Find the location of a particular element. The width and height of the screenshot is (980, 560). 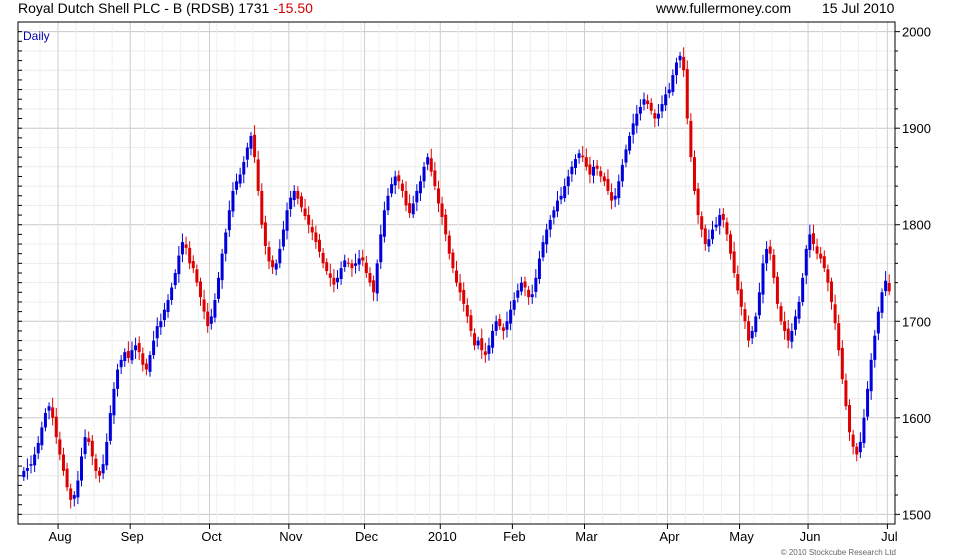

y-tick-label: 2000 is located at coordinates (916, 32).